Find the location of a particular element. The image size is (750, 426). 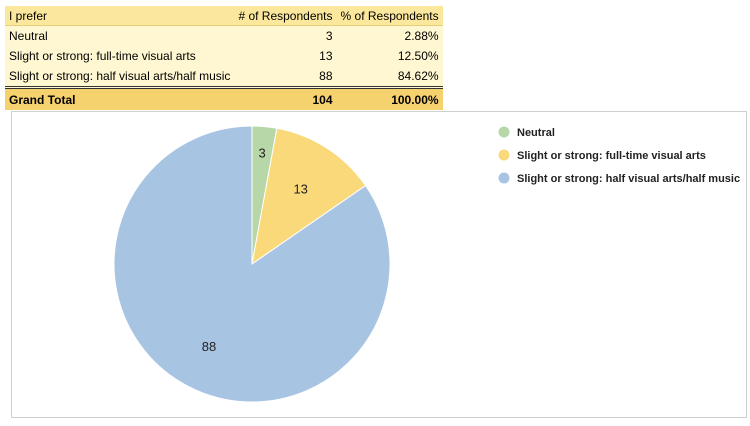

row-count: 13 is located at coordinates (285, 56).